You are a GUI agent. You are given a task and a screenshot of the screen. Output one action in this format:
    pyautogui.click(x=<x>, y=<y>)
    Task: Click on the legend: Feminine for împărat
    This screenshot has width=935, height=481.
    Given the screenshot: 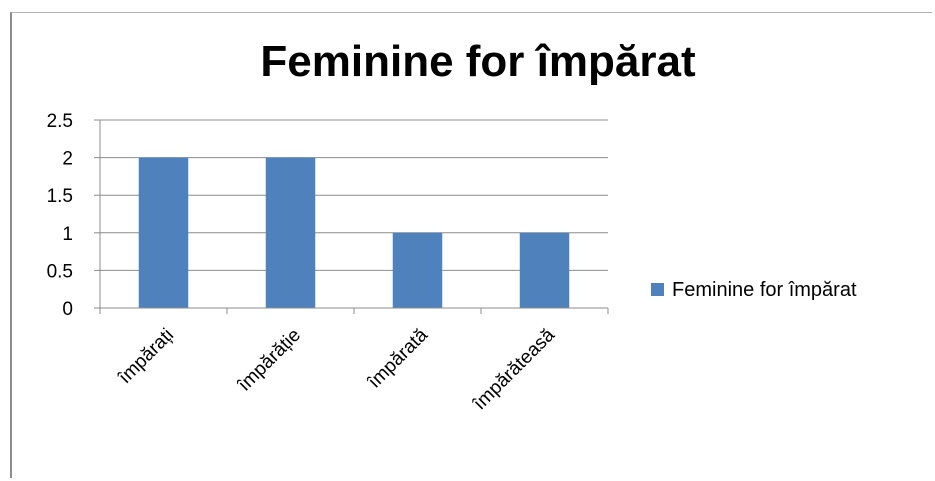 What is the action you would take?
    pyautogui.click(x=754, y=290)
    